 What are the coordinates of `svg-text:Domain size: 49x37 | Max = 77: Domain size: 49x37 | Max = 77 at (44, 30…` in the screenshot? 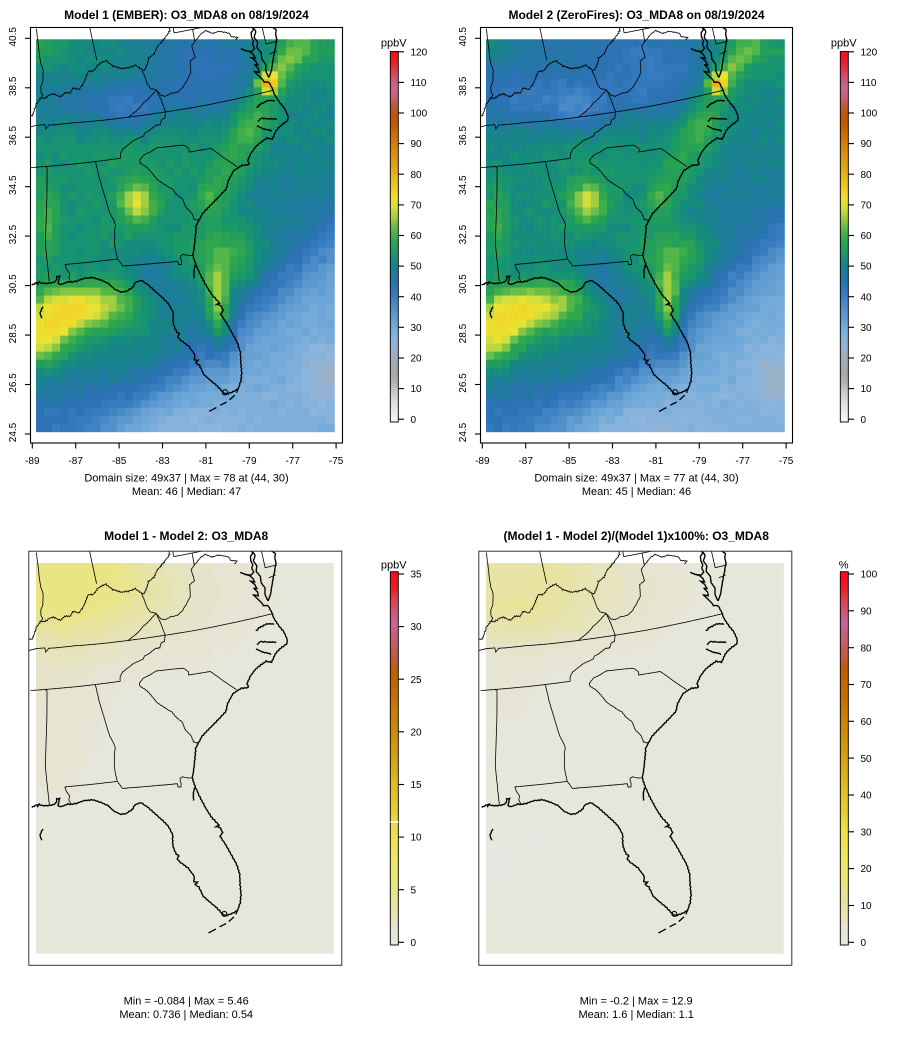 It's located at (636, 479).